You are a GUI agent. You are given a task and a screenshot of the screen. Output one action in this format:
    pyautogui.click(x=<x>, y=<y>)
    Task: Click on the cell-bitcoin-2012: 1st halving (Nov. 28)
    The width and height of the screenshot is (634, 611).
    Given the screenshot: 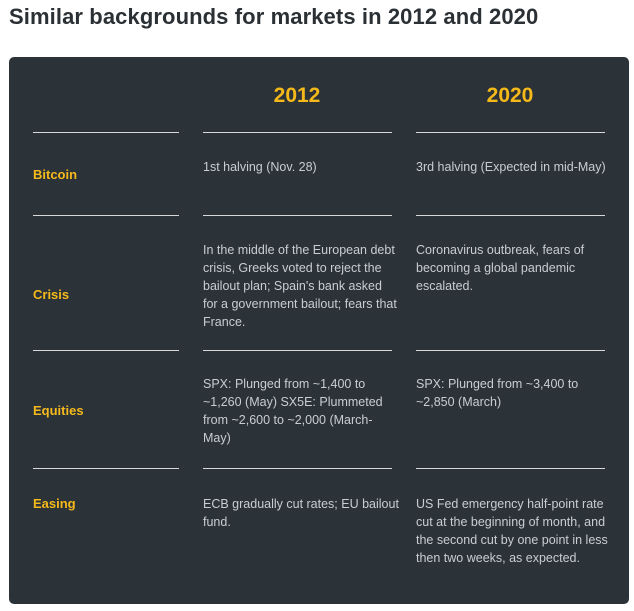 What is the action you would take?
    pyautogui.click(x=260, y=167)
    